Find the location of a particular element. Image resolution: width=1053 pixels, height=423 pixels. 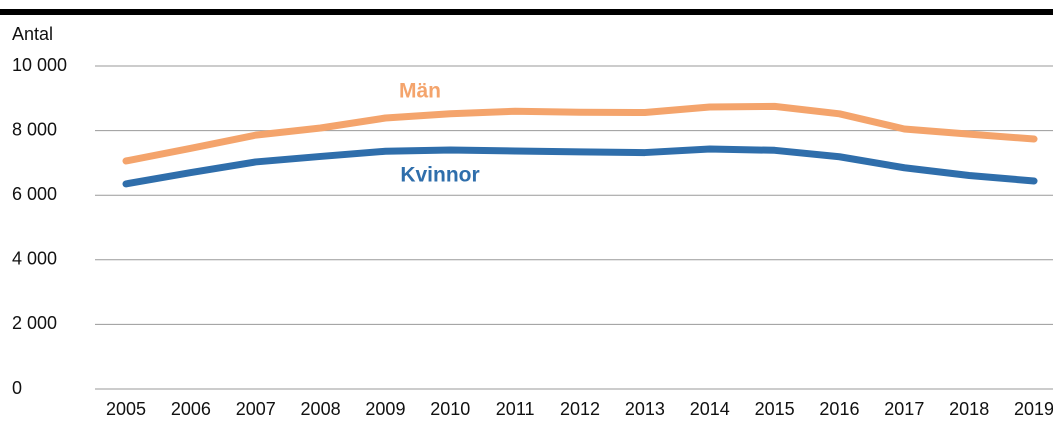

x-tick-label: 2015 is located at coordinates (775, 409).